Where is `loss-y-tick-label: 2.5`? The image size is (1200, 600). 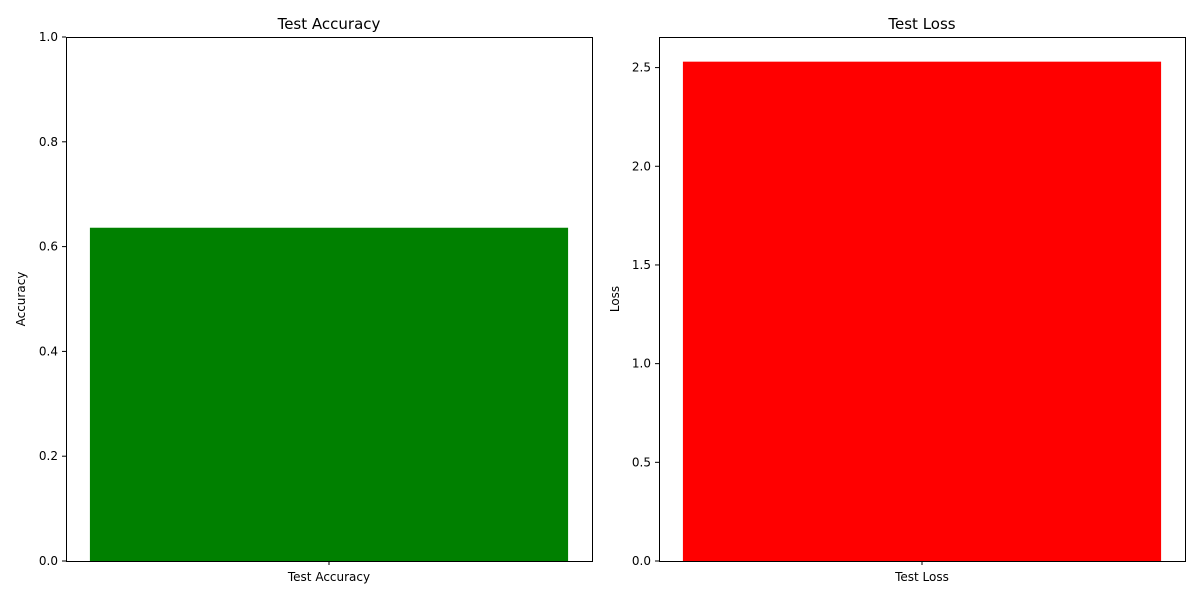 loss-y-tick-label: 2.5 is located at coordinates (641, 68).